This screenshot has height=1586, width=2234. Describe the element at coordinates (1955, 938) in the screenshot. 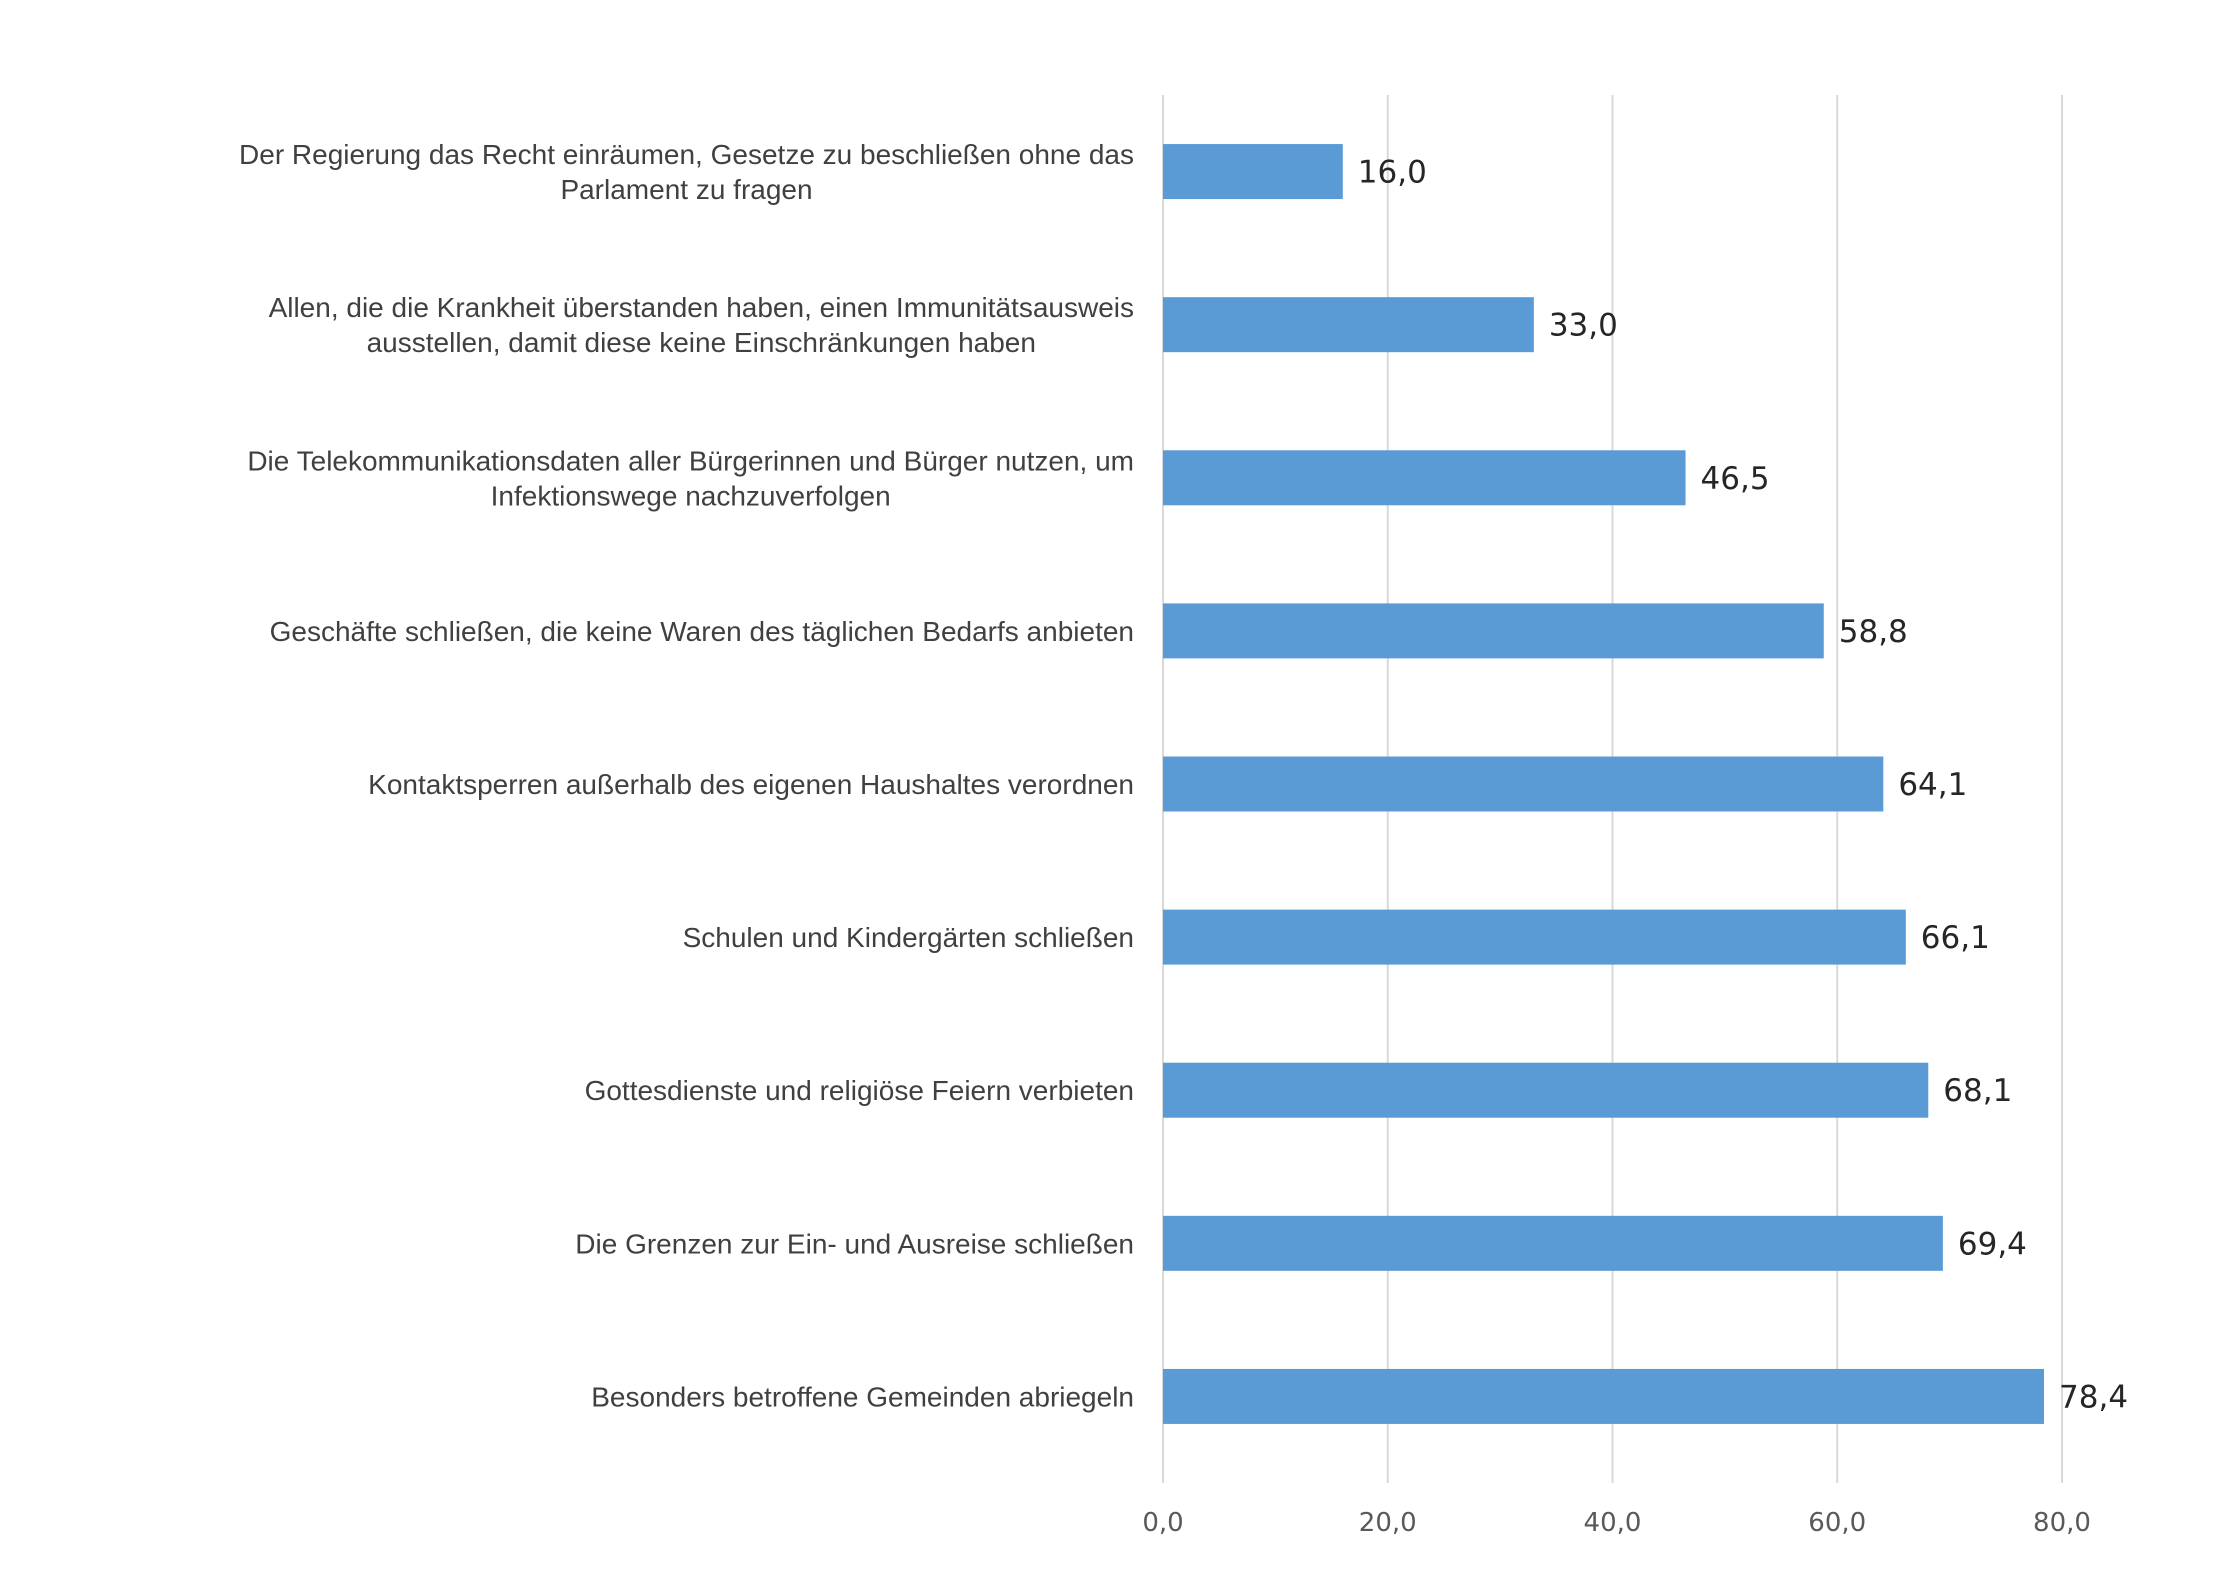

I see `data-label: 66,1` at that location.